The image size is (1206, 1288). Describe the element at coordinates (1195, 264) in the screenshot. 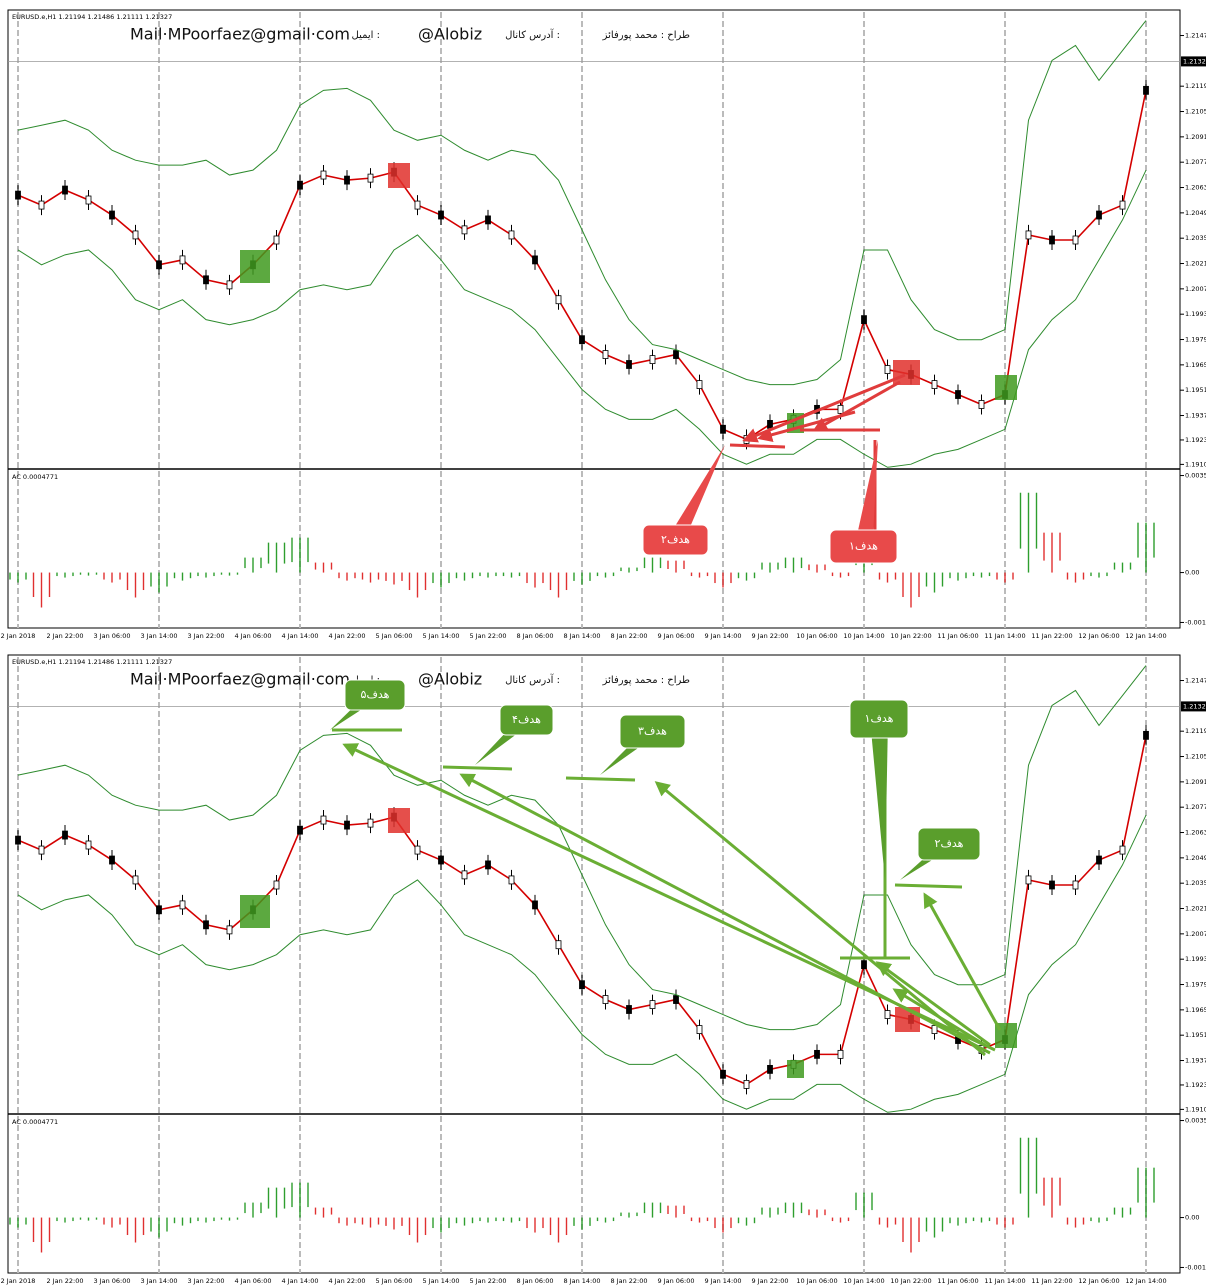

I see `y-tick-label: 1.20210` at that location.